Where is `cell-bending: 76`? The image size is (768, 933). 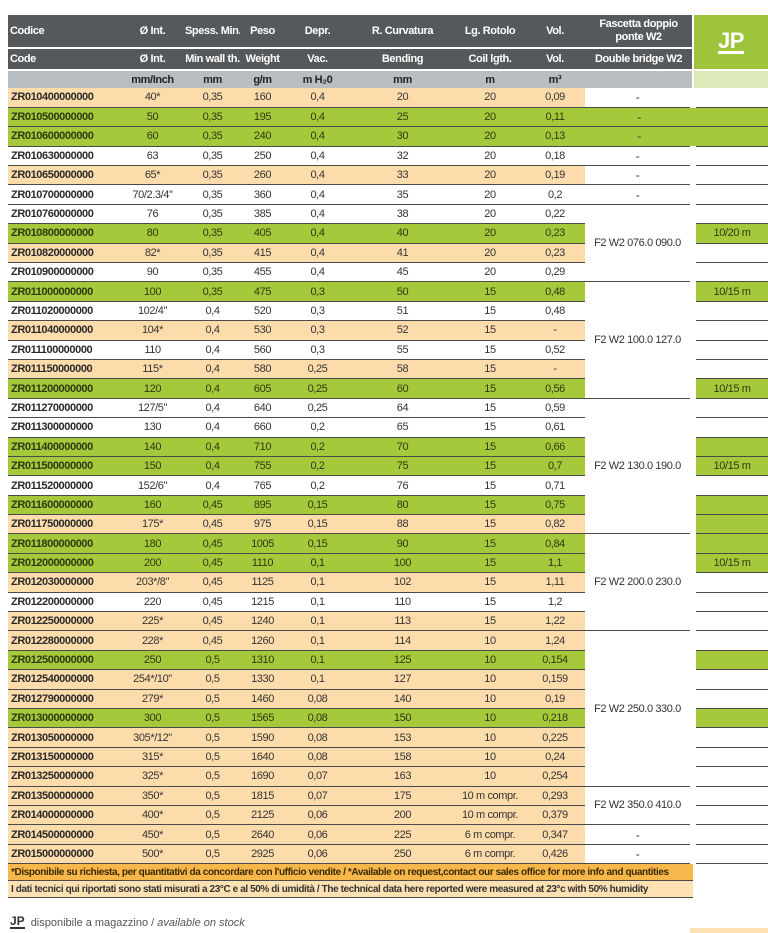
cell-bending: 76 is located at coordinates (402, 485).